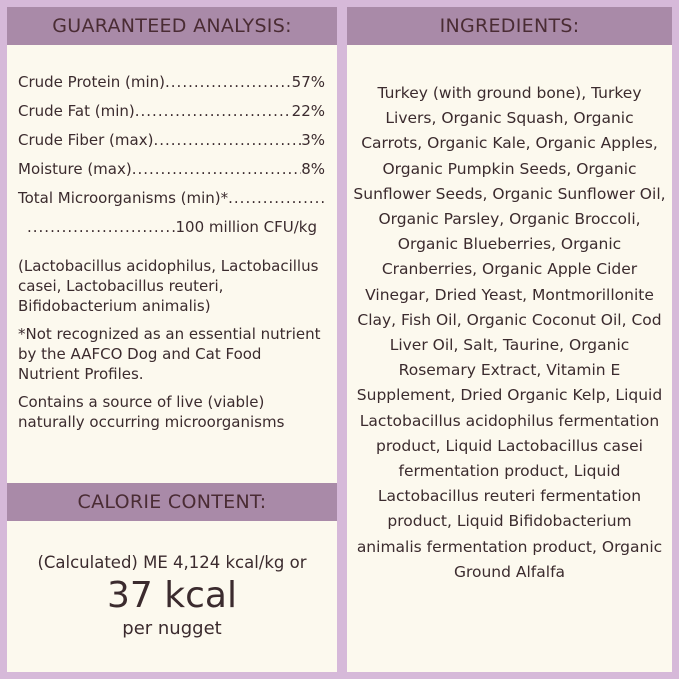  I want to click on row-label: Moisture (max), so click(75, 169).